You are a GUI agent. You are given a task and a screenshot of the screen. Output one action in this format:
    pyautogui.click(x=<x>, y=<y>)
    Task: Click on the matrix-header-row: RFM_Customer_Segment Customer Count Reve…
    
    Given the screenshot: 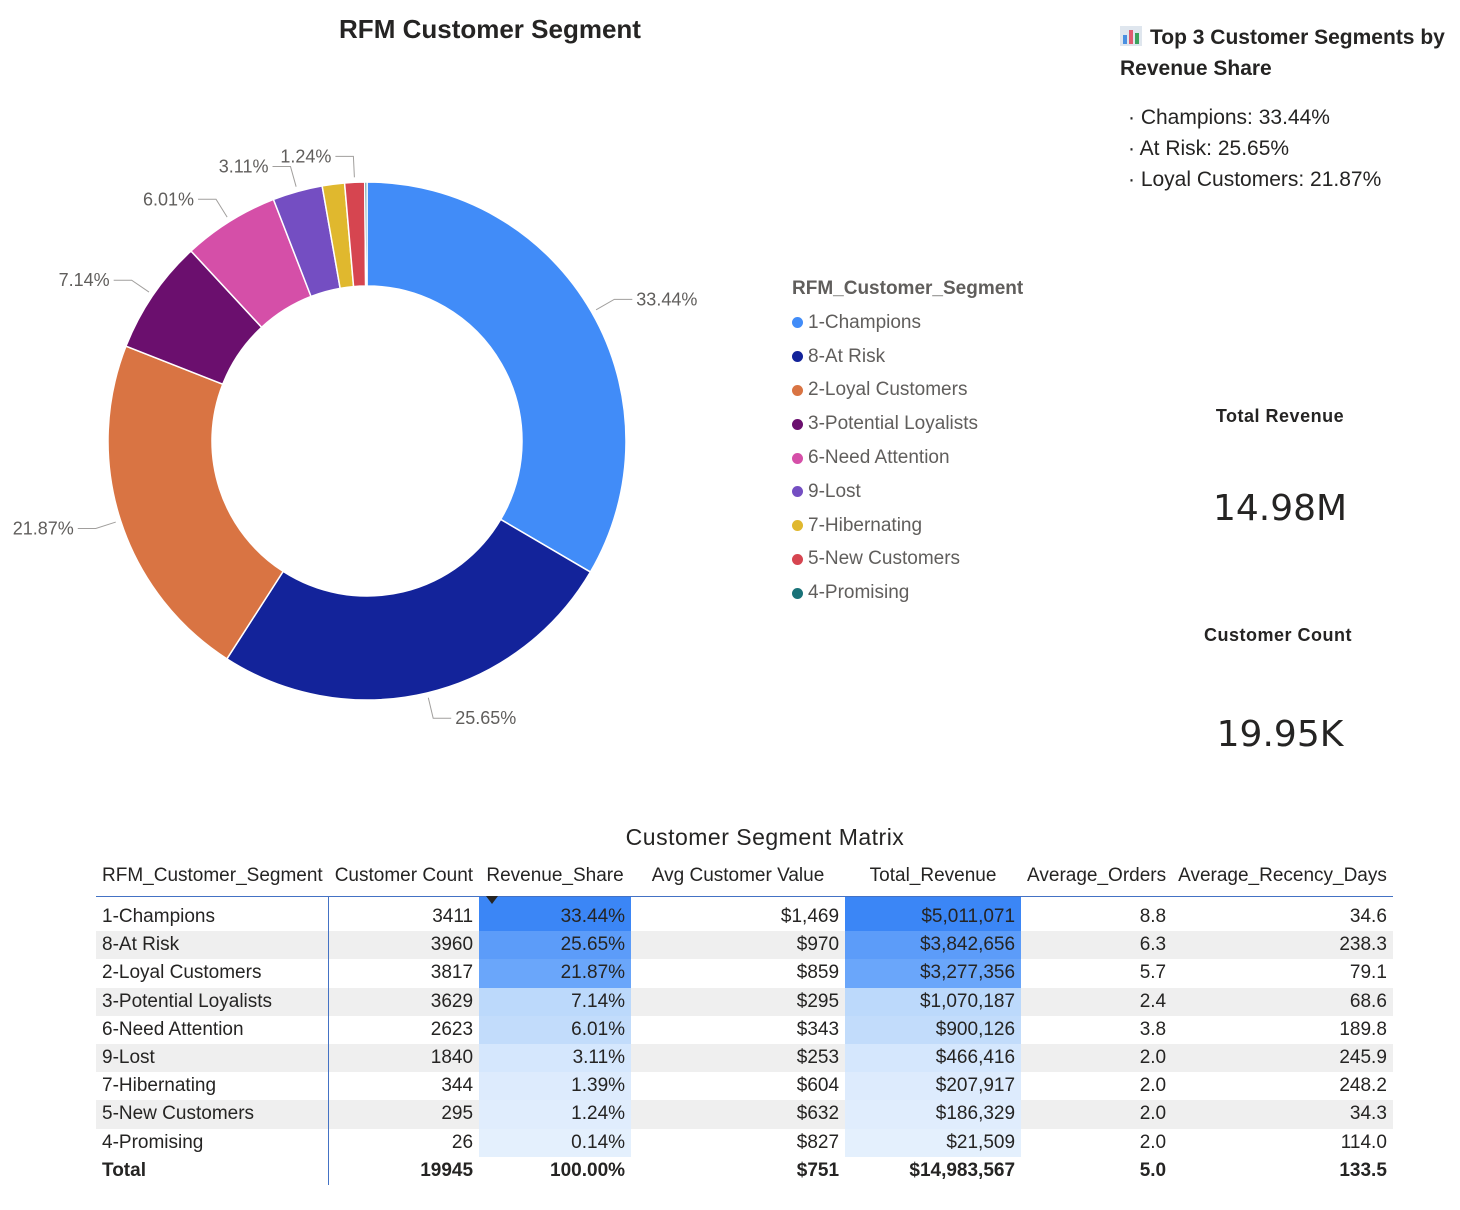 What is the action you would take?
    pyautogui.click(x=744, y=880)
    